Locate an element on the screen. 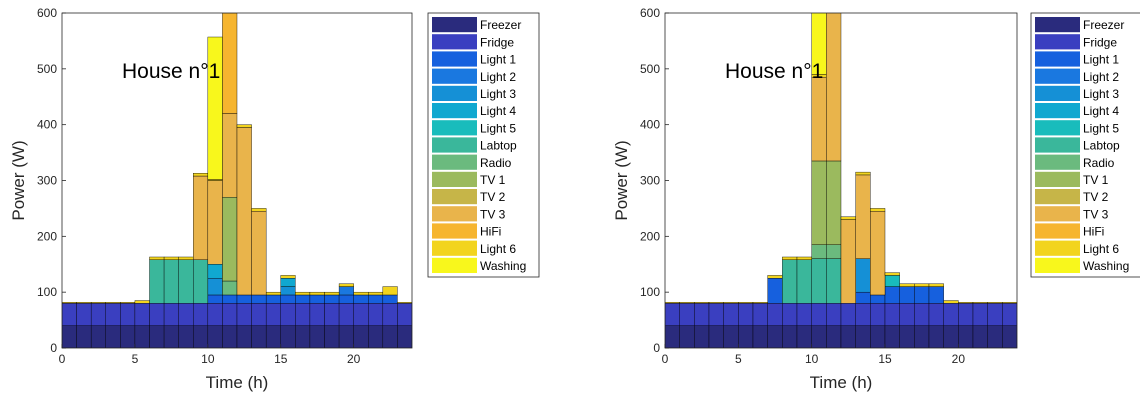 Image resolution: width=1140 pixels, height=404 pixels. y-tick-label: 600 is located at coordinates (47, 13).